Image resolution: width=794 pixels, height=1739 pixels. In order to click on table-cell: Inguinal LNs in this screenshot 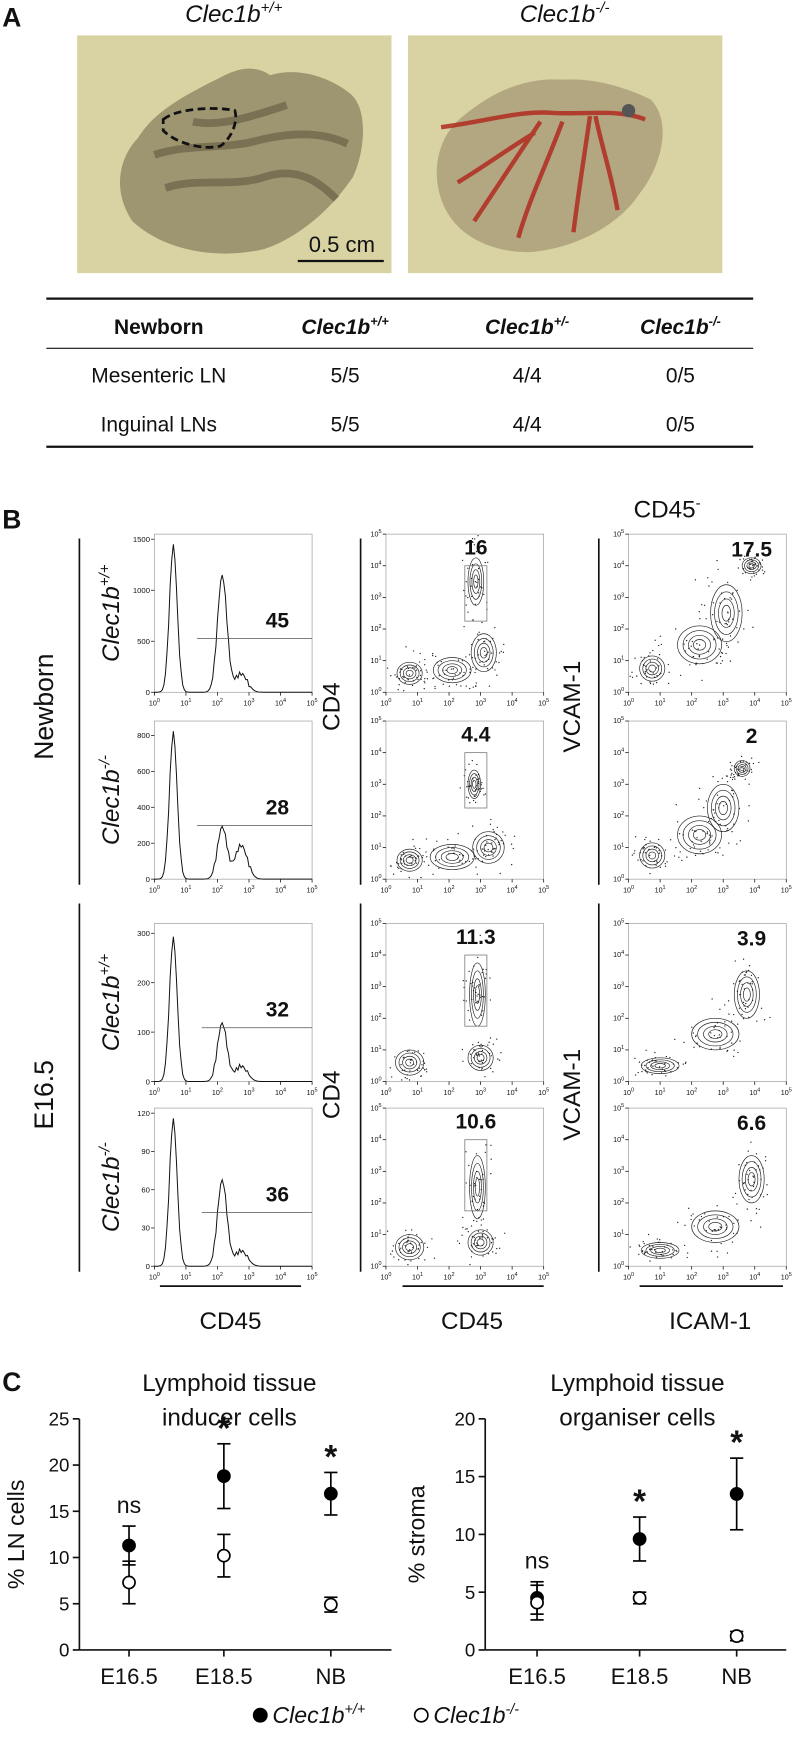, I will do `click(159, 424)`.